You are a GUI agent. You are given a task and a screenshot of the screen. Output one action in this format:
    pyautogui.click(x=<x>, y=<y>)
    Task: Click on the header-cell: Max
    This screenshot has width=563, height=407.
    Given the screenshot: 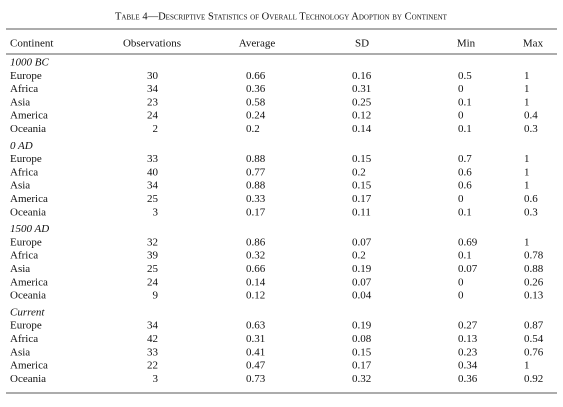 What is the action you would take?
    pyautogui.click(x=533, y=44)
    